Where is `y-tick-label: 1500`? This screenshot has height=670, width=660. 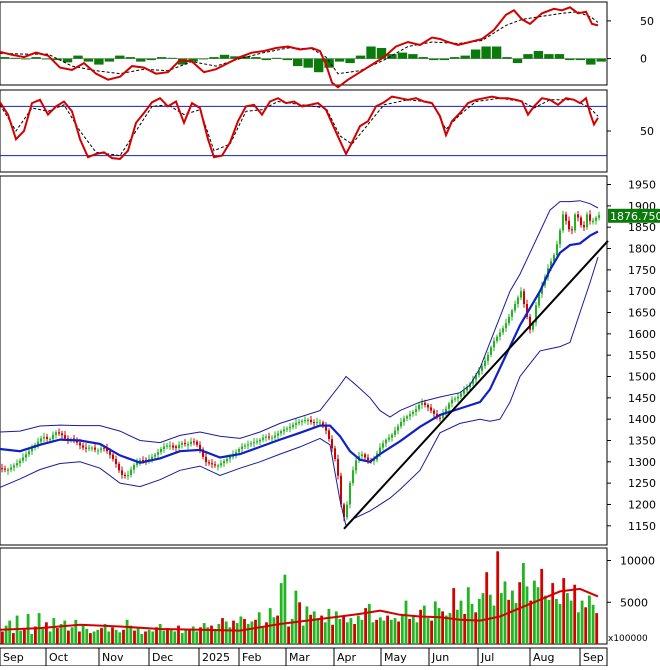 y-tick-label: 1500 is located at coordinates (642, 376).